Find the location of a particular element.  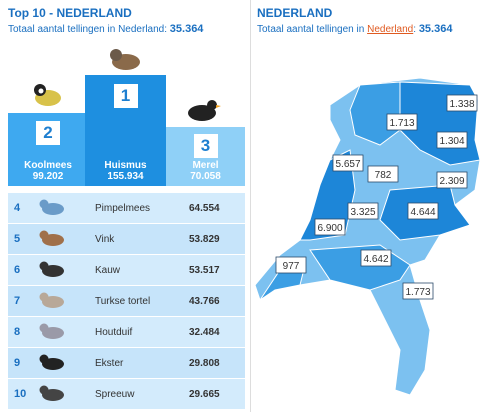

rank: 9 is located at coordinates (17, 363).